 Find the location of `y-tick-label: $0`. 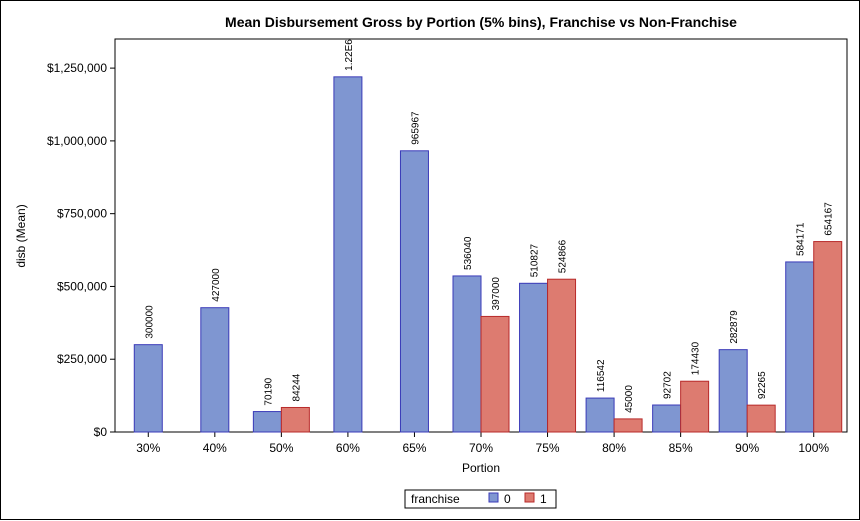

y-tick-label: $0 is located at coordinates (101, 432).